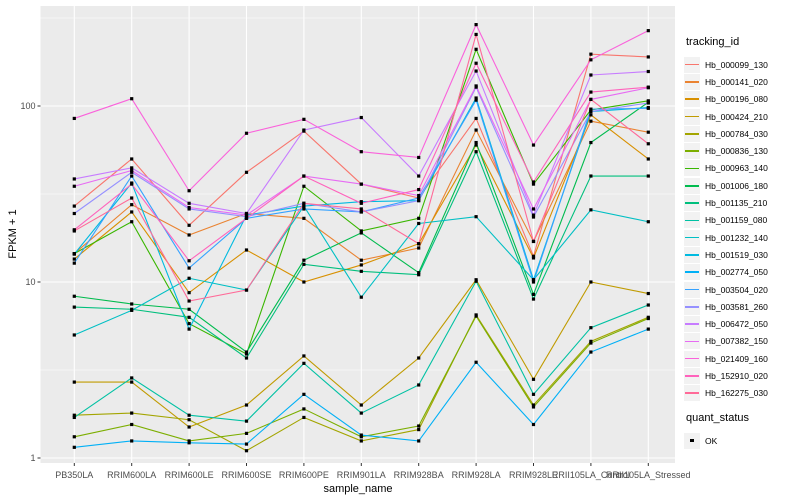 The height and width of the screenshot is (500, 800). What do you see at coordinates (533, 475) in the screenshot?
I see `x-tick-label: RRIM928LE` at bounding box center [533, 475].